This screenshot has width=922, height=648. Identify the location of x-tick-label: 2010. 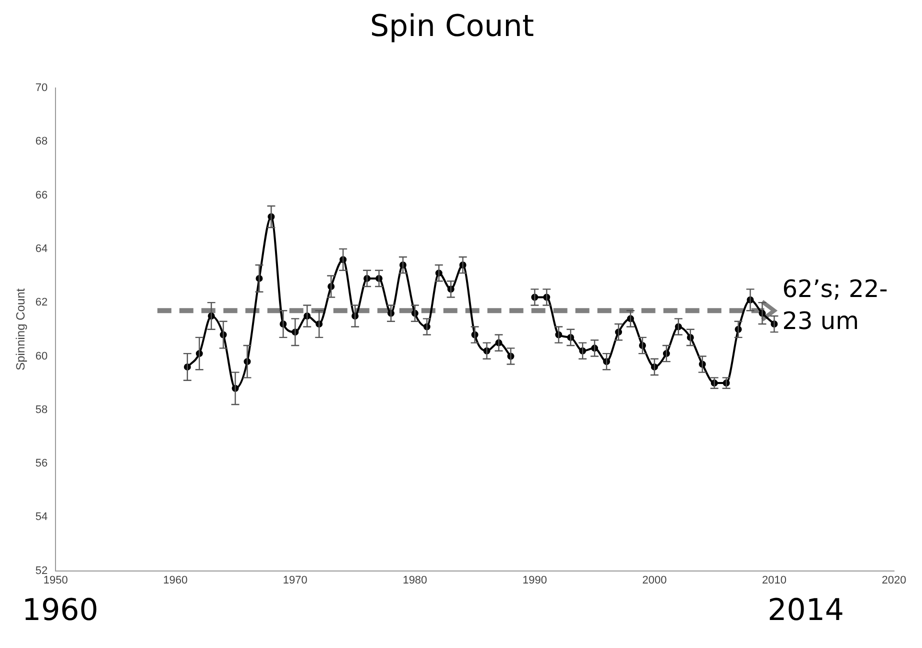
(774, 580).